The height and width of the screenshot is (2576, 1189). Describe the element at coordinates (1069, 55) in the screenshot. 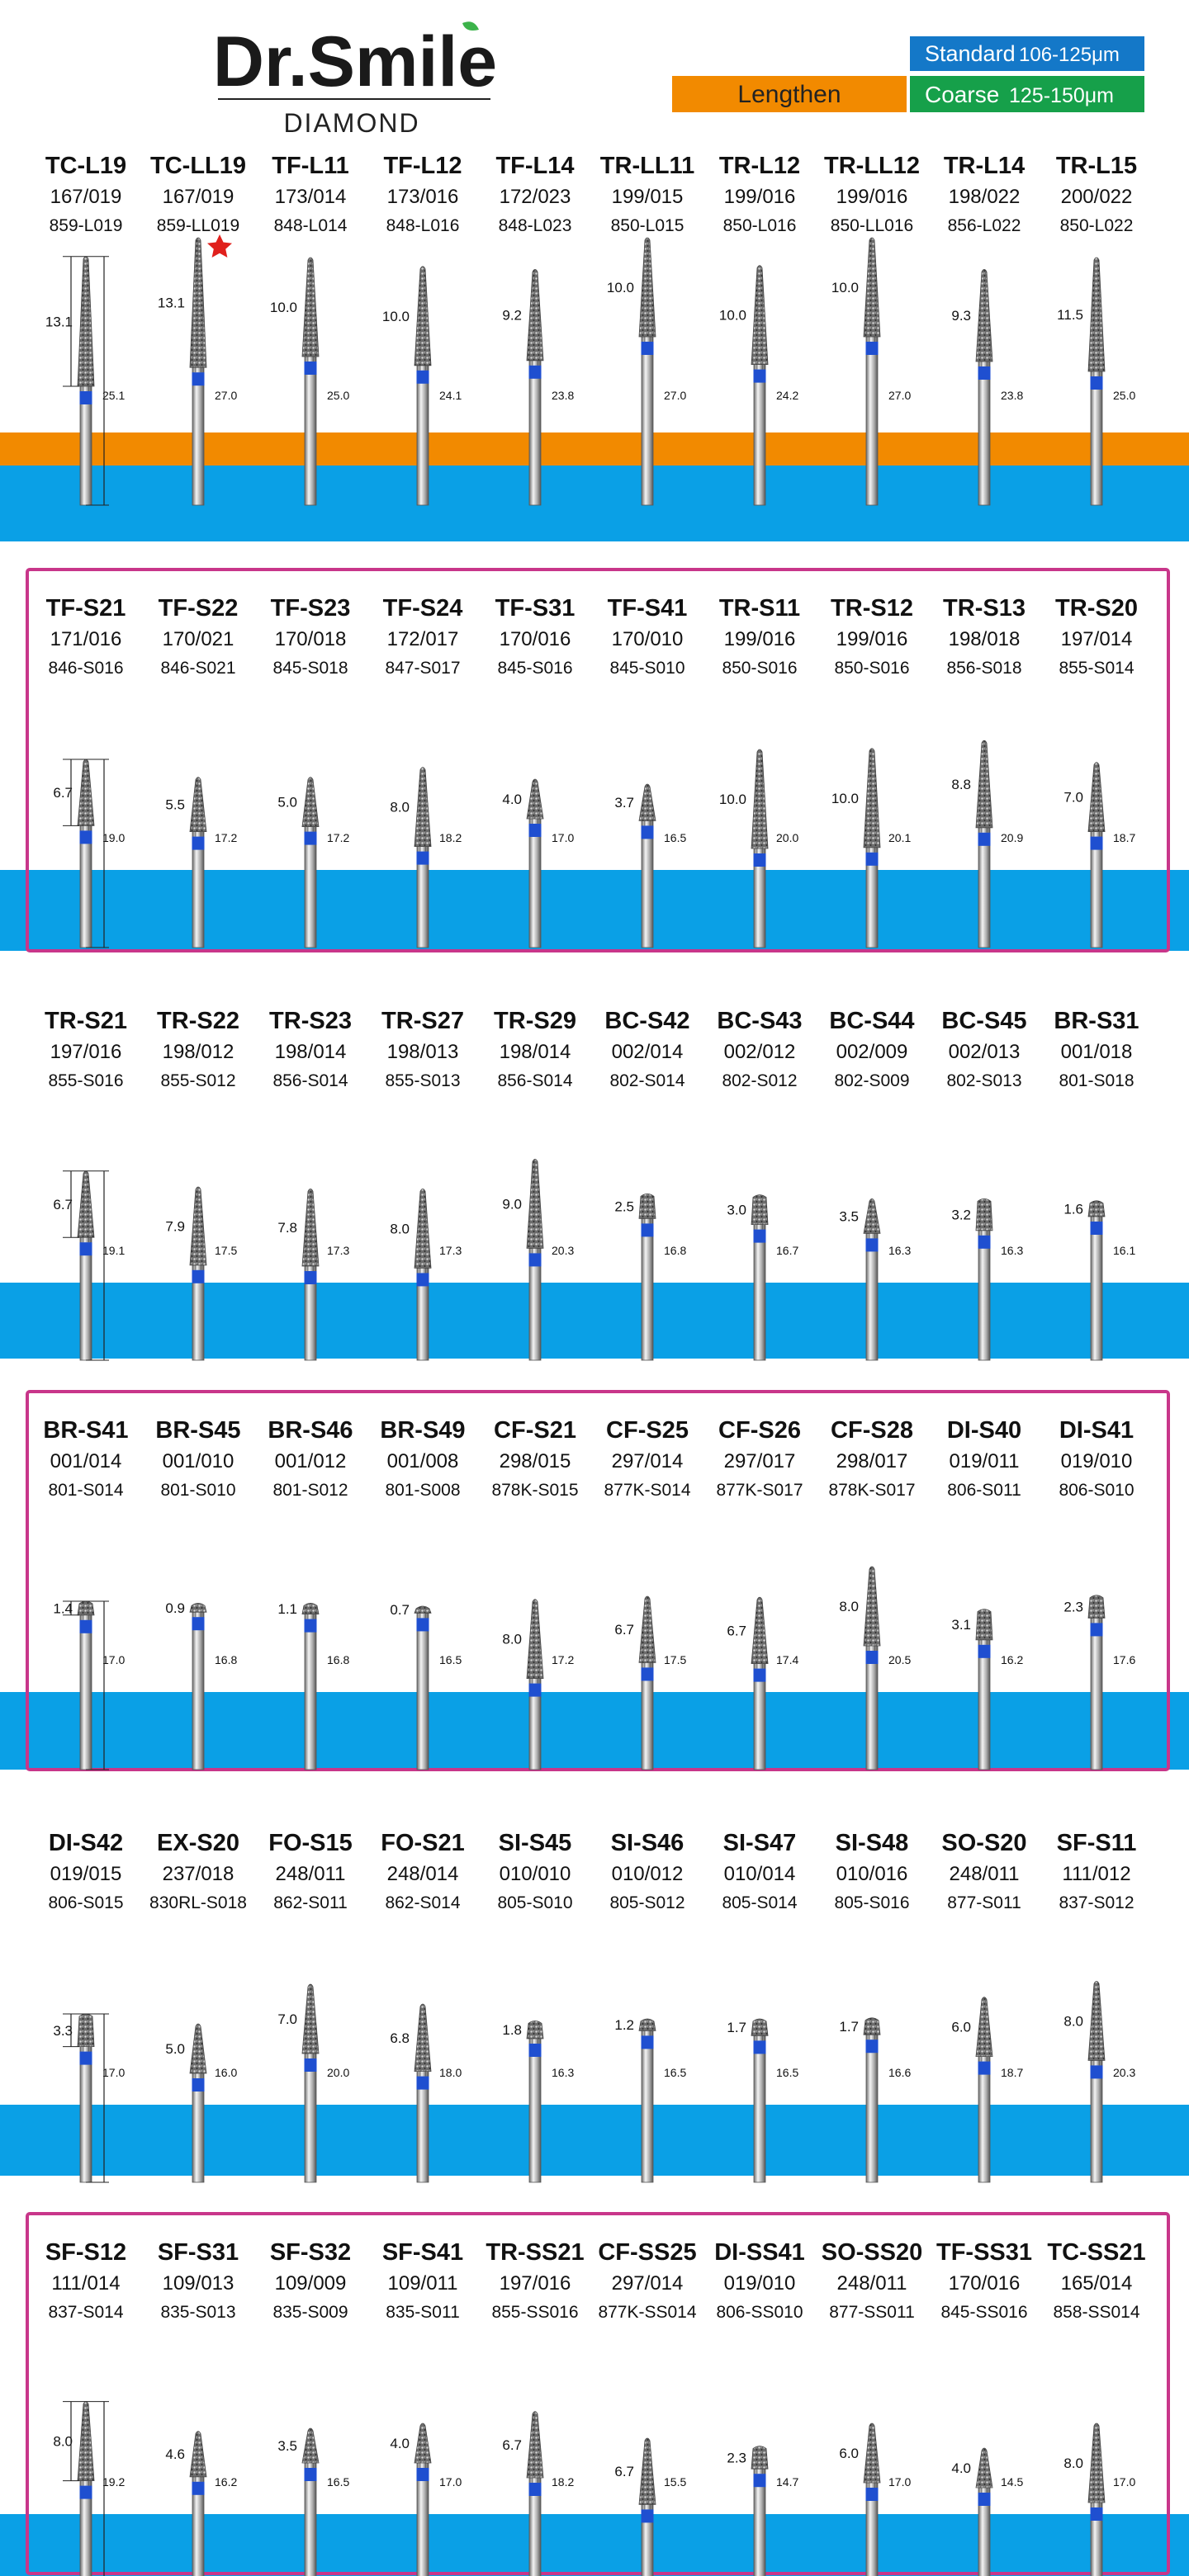

I see `legend-range: 106-125μm` at that location.